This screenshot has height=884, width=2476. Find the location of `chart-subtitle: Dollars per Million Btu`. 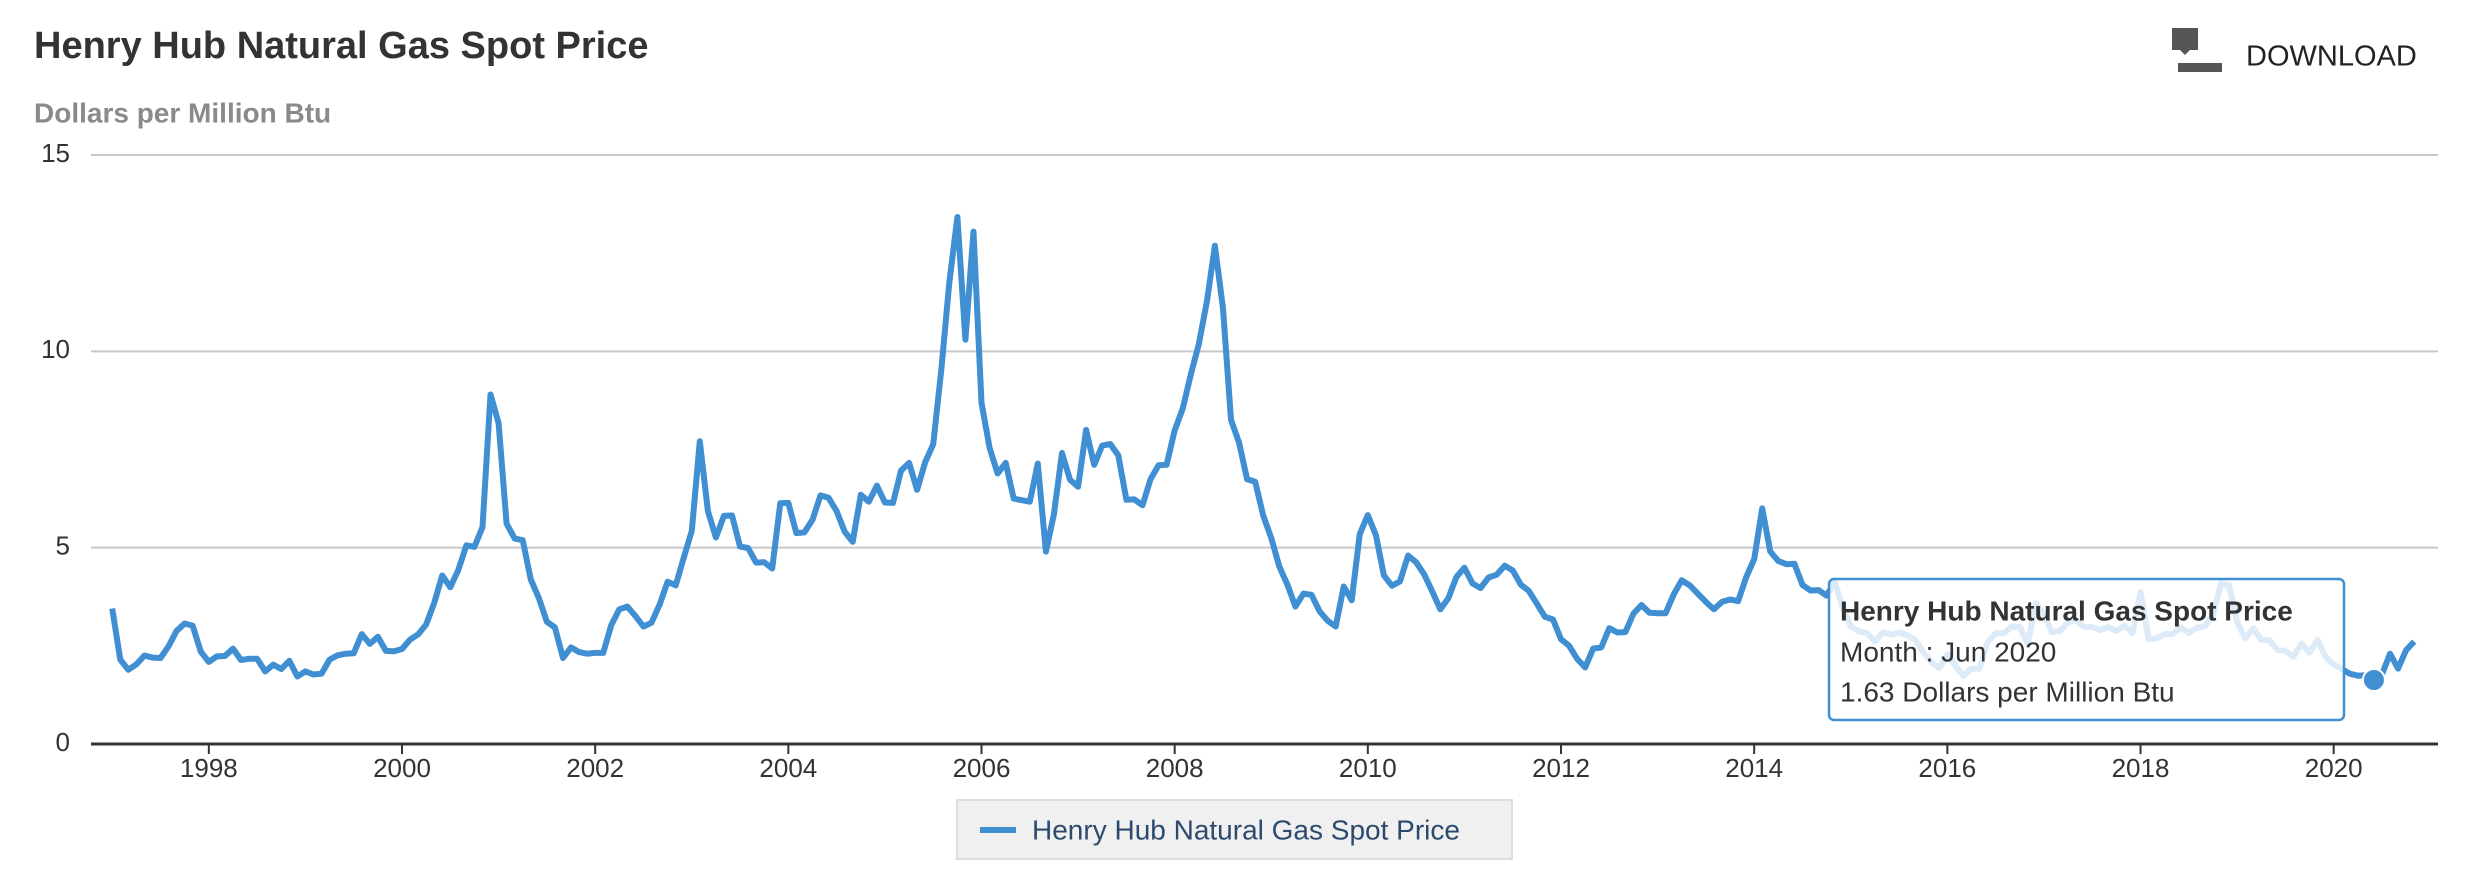

chart-subtitle: Dollars per Million Btu is located at coordinates (182, 112).